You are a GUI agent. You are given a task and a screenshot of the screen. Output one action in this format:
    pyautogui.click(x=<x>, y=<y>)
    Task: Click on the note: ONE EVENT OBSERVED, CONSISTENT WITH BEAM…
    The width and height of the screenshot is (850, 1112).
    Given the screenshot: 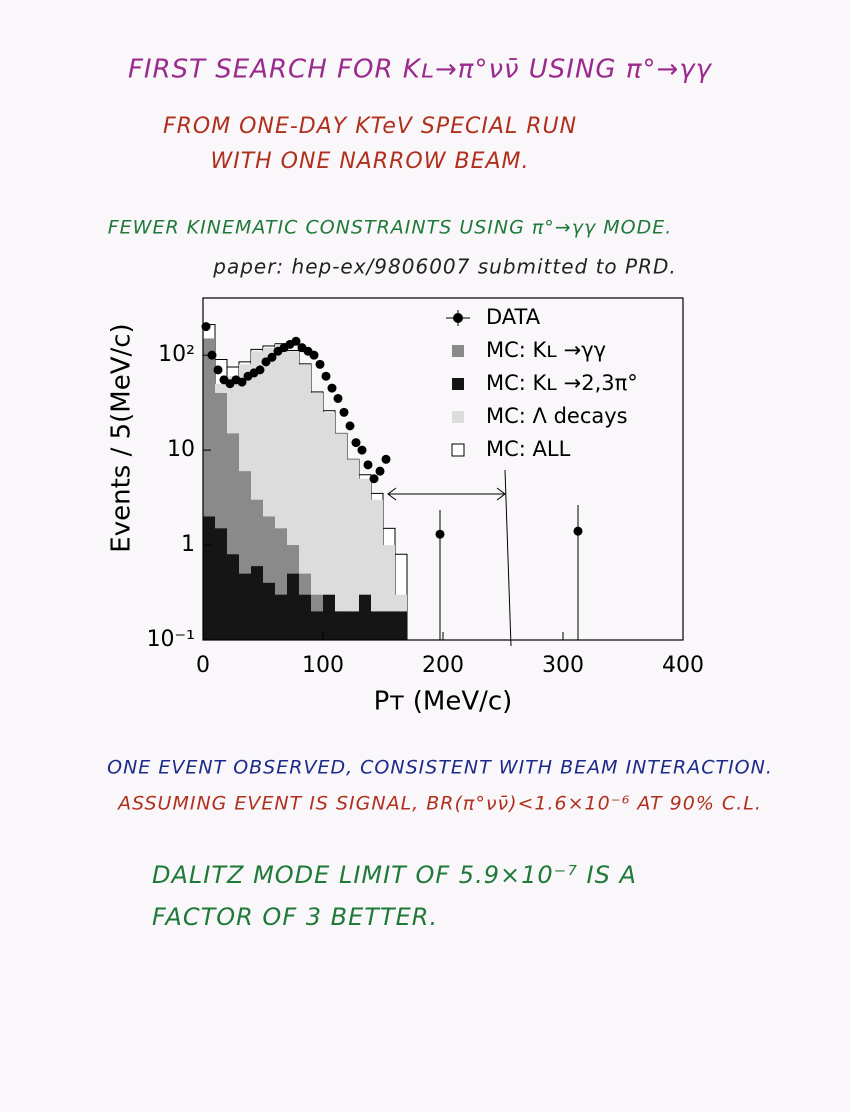 What is the action you would take?
    pyautogui.click(x=440, y=768)
    